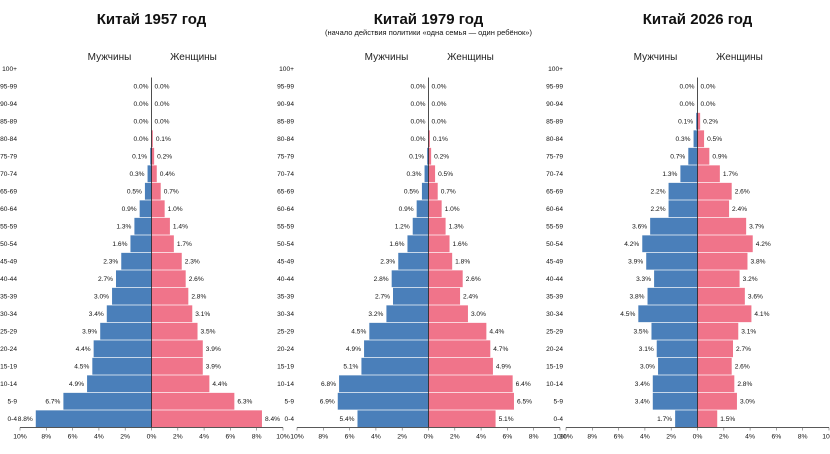  What do you see at coordinates (460, 244) in the screenshot?
I see `female-value-label: 1.6%` at bounding box center [460, 244].